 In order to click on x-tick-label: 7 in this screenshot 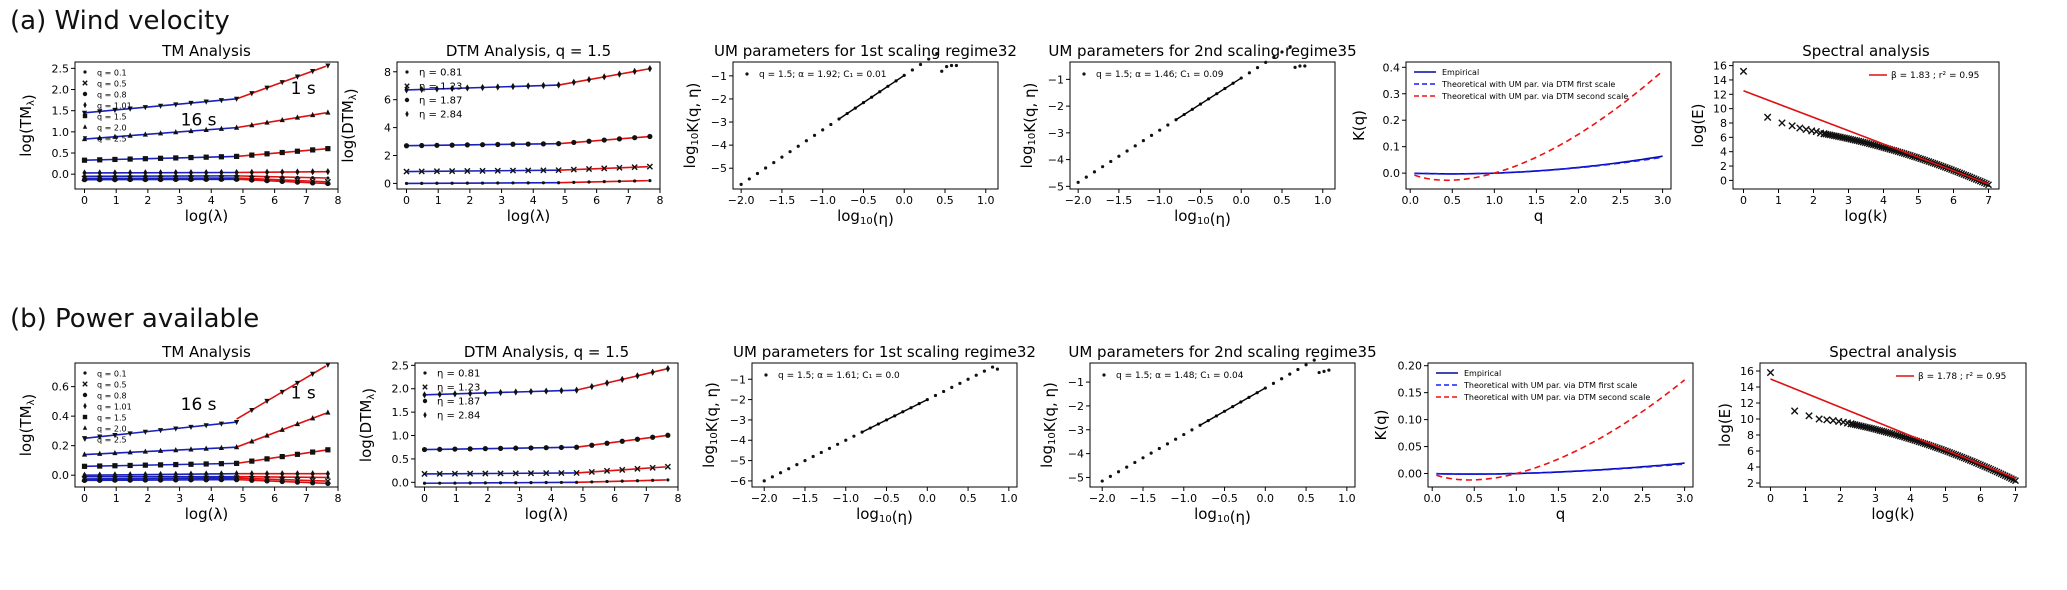, I will do `click(2015, 498)`.